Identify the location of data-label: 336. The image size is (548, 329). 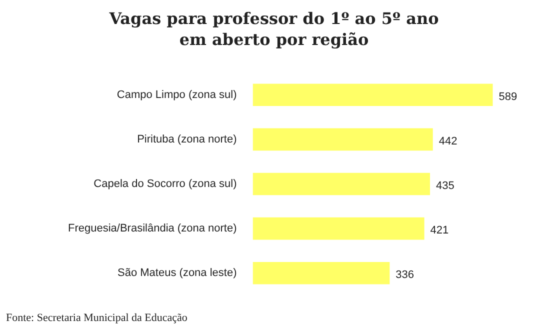
(405, 275).